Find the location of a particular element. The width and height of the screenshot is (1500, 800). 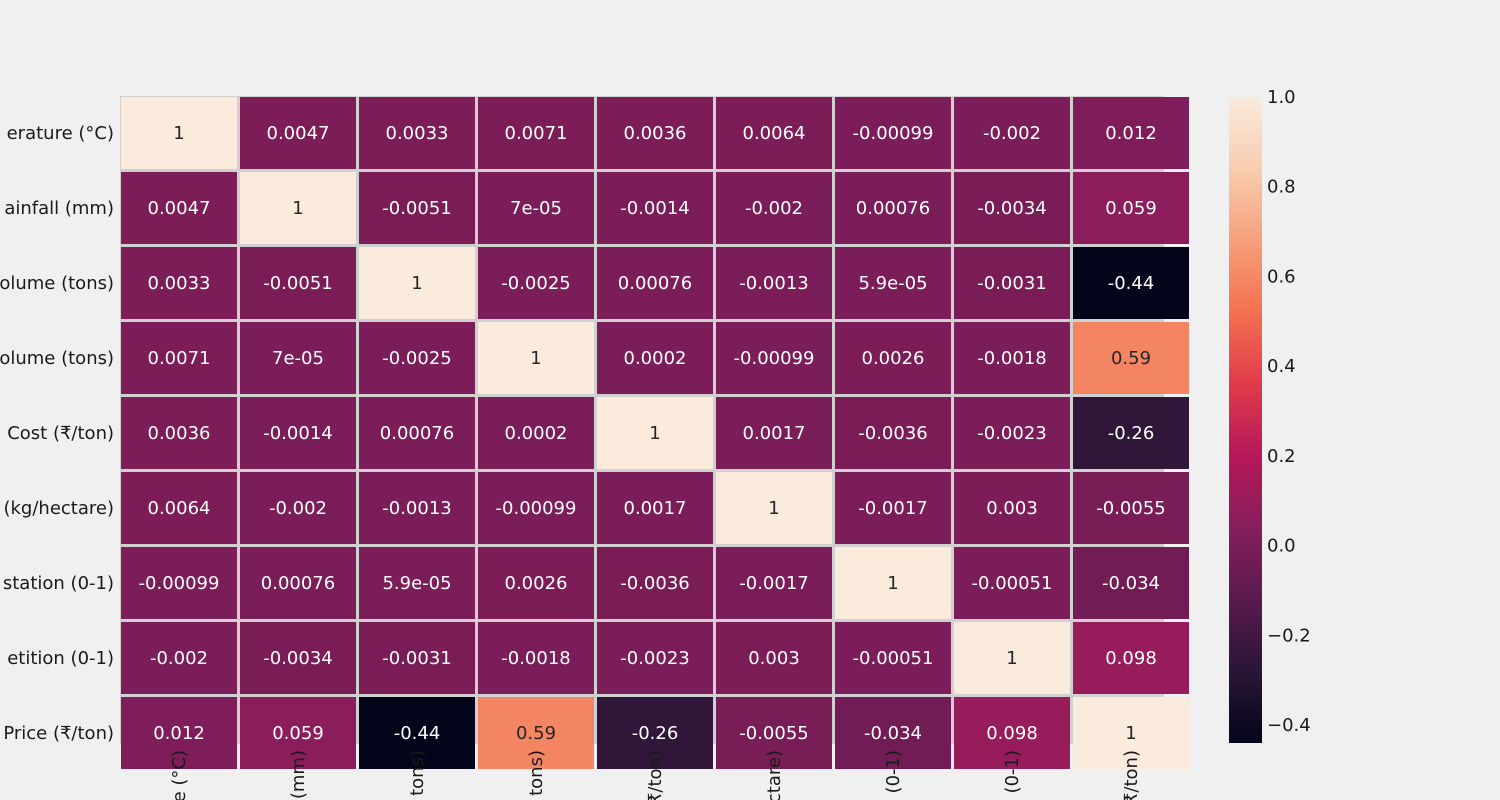

cell-value-label: -0.26 is located at coordinates (655, 733).